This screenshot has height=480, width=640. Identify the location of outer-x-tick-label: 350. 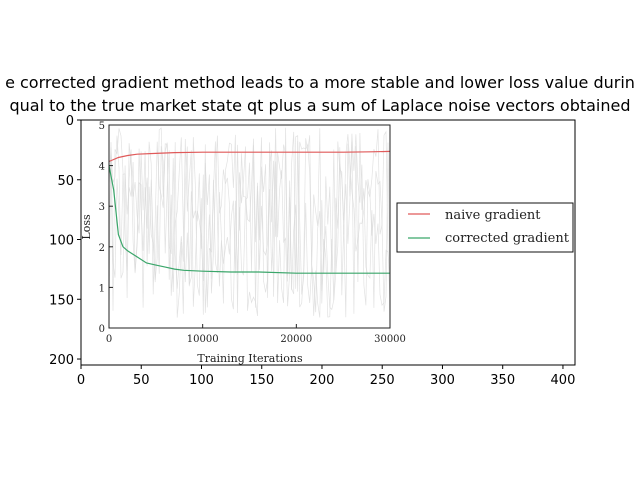
(502, 380).